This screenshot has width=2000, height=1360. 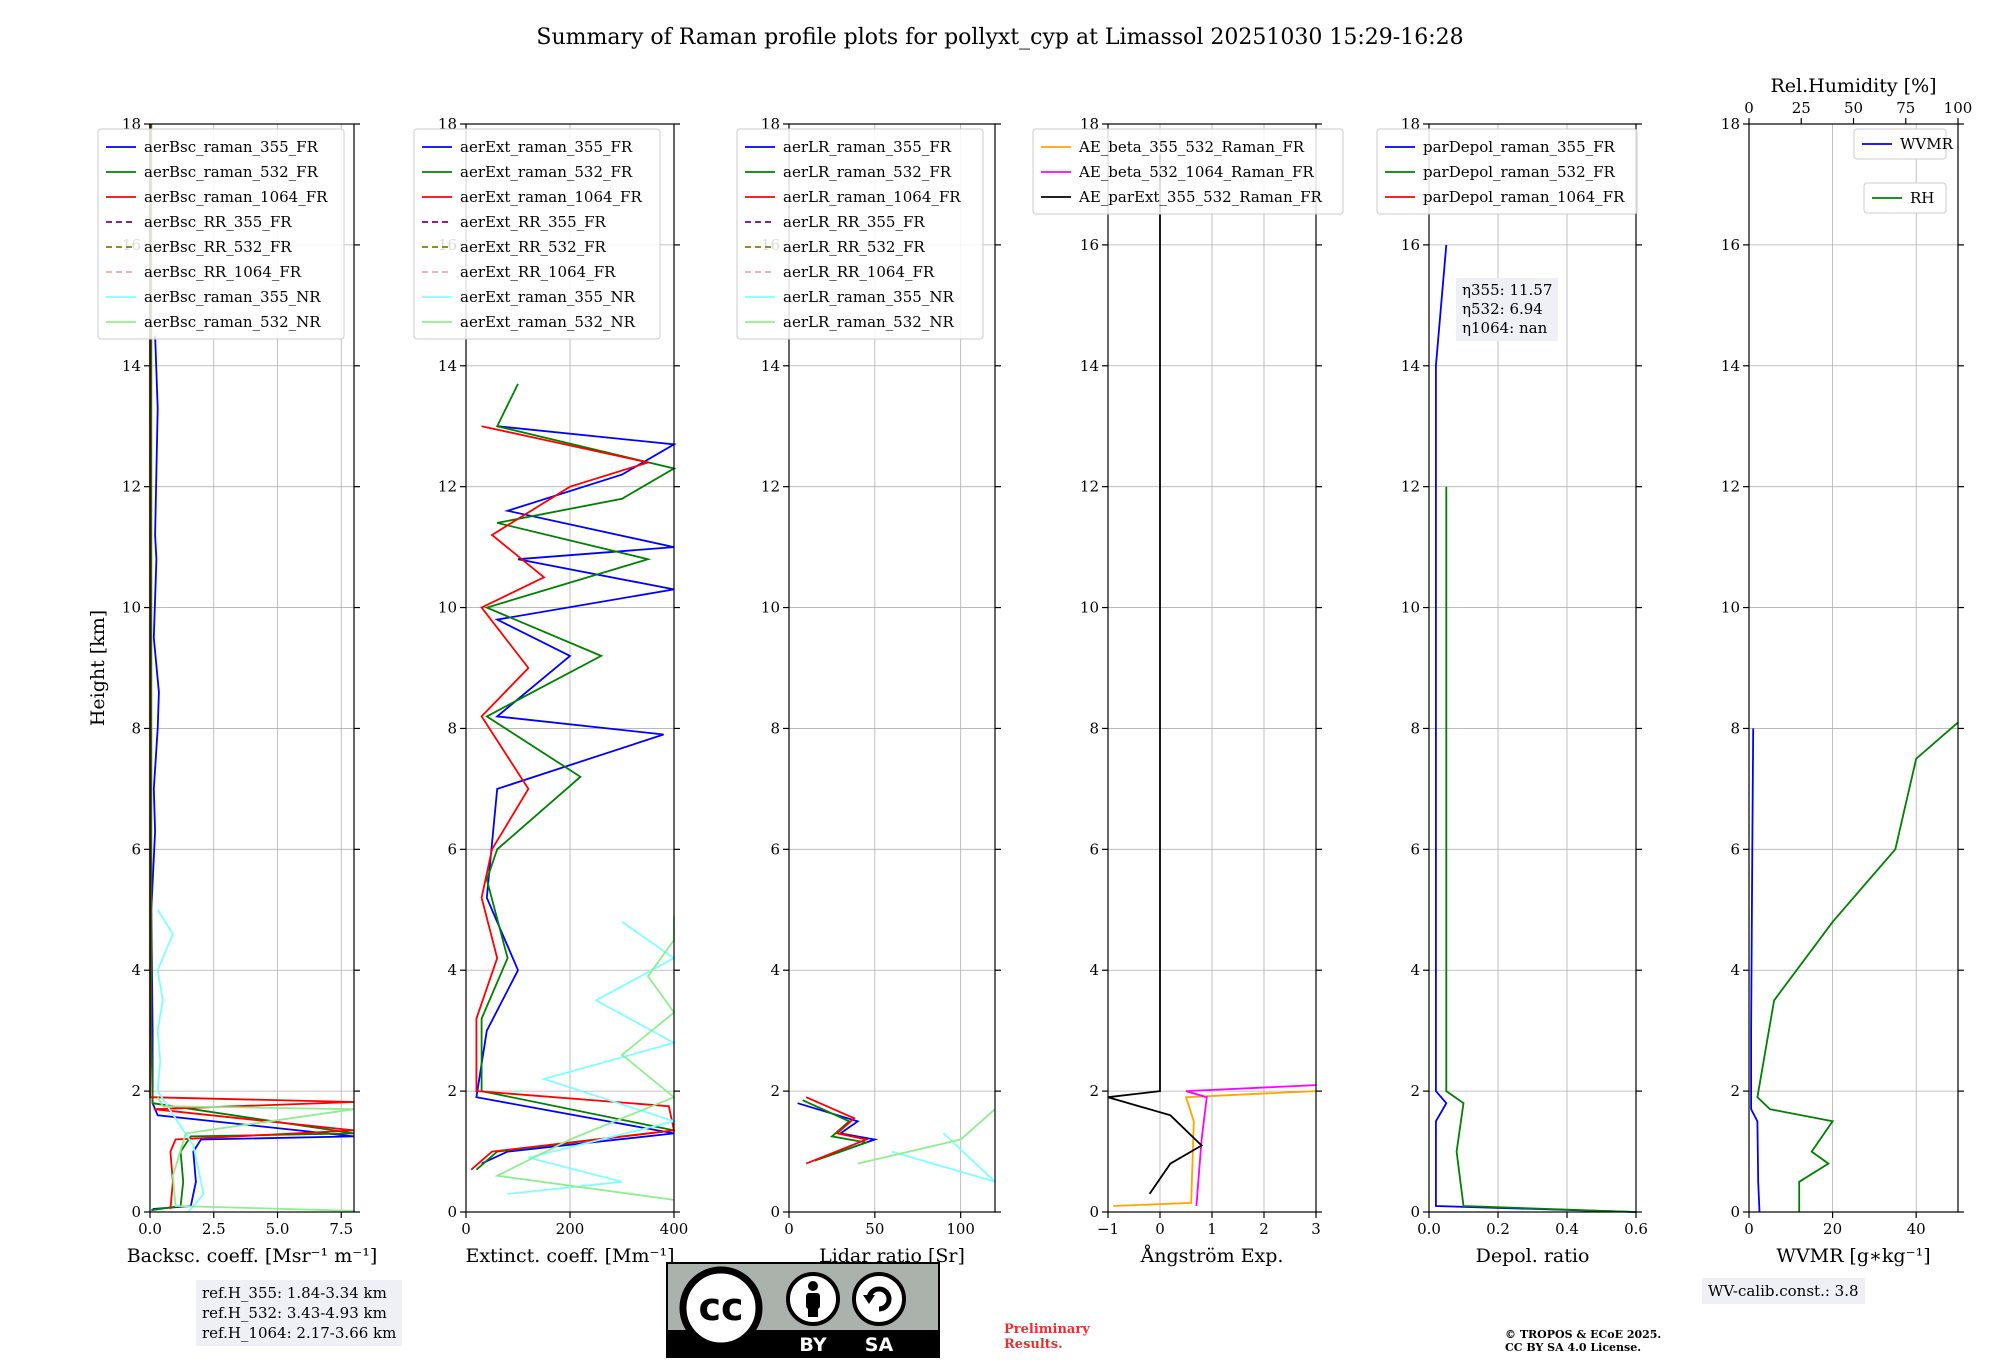 What do you see at coordinates (1853, 1256) in the screenshot?
I see `x-axis-label: WVMR [g∗kg⁻¹]` at bounding box center [1853, 1256].